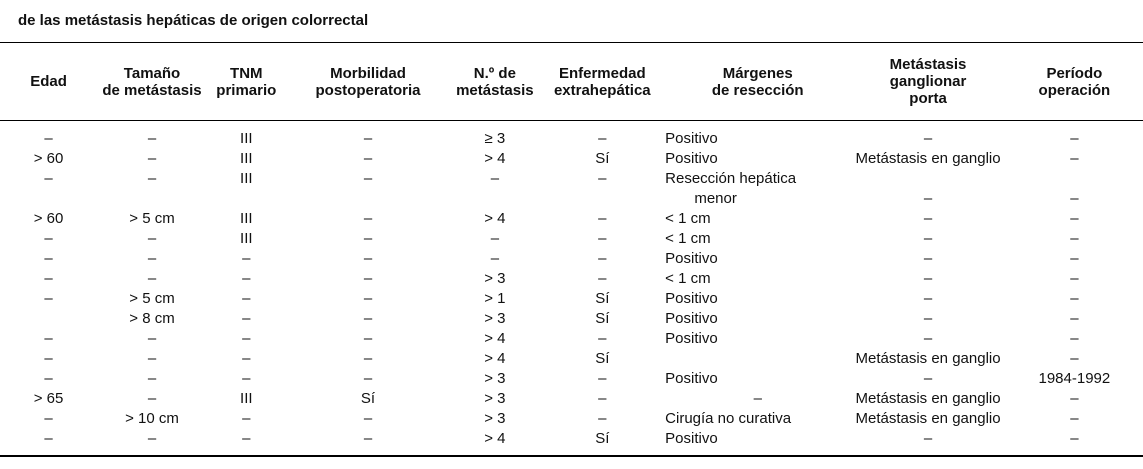  What do you see at coordinates (571, 239) in the screenshot?
I see `table-row: – – III – – – < 1 cm – –` at bounding box center [571, 239].